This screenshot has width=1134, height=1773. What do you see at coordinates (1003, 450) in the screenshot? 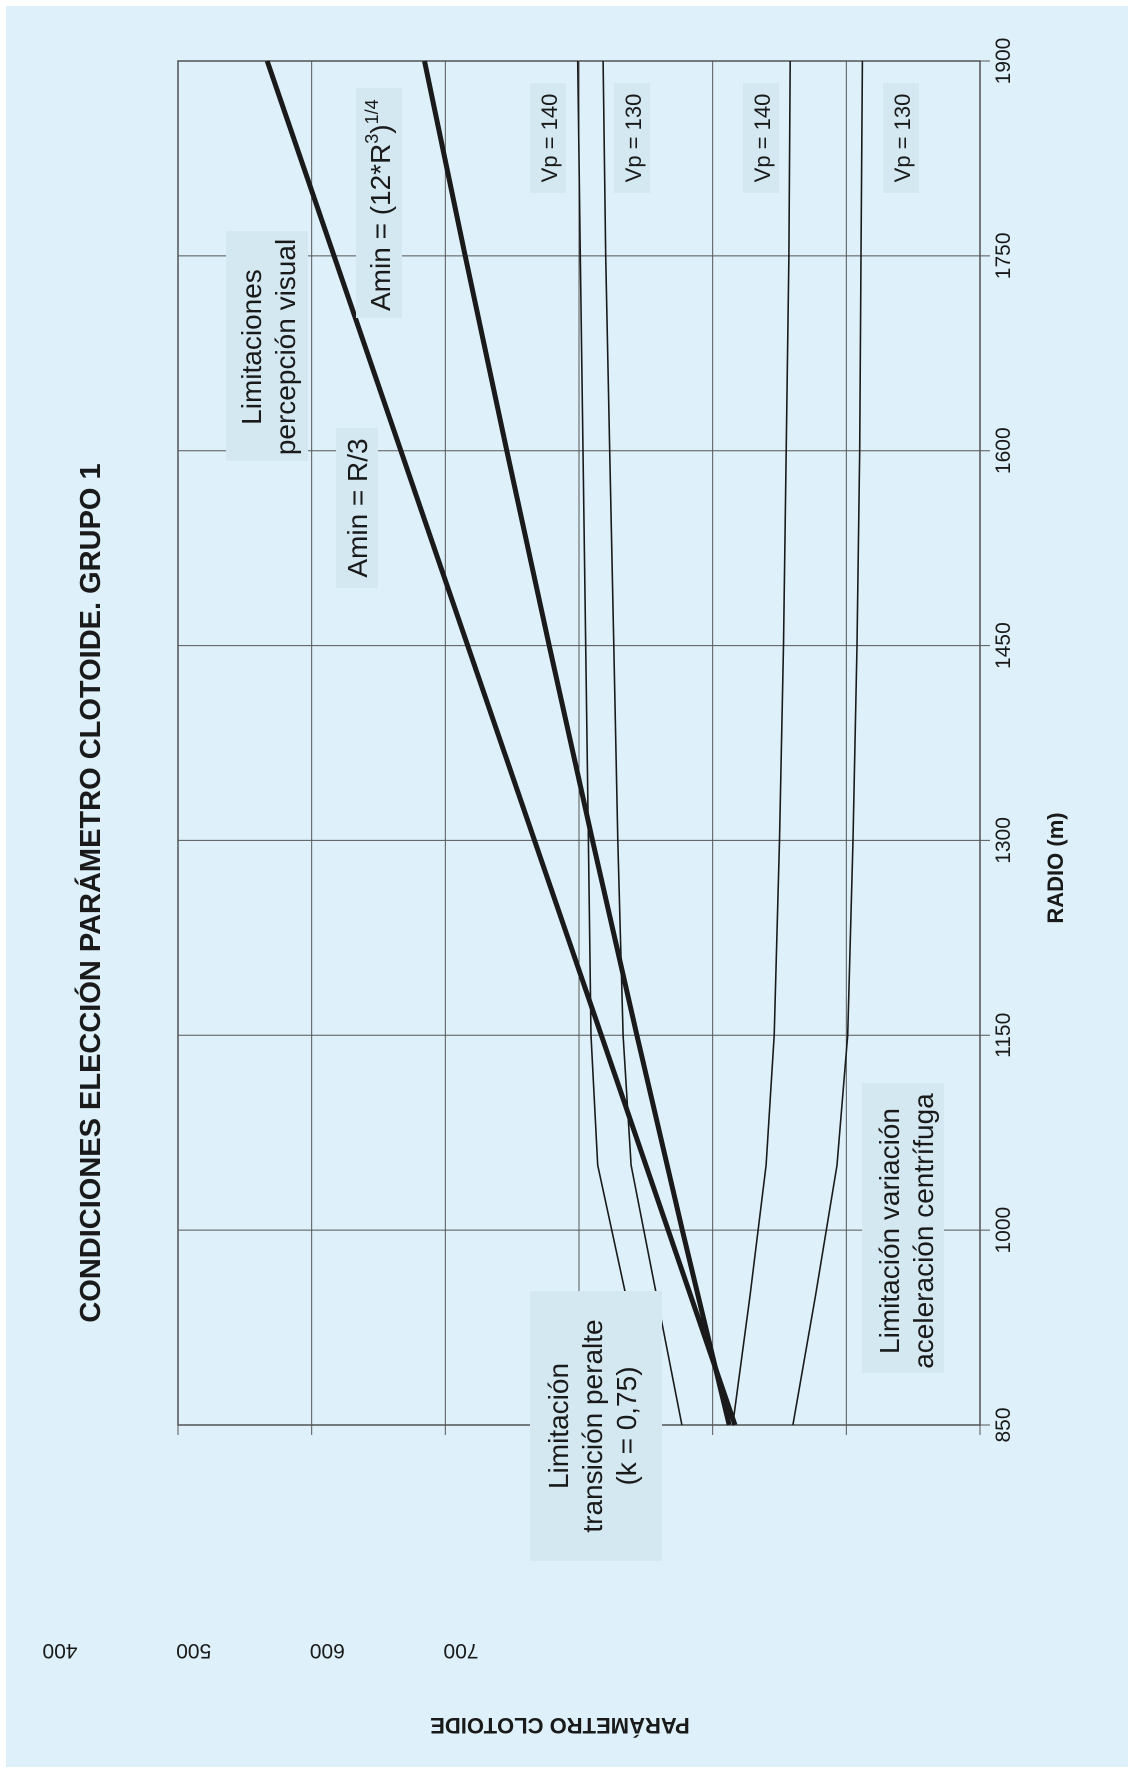
I see `x-tick-label-1600: 1600` at bounding box center [1003, 450].